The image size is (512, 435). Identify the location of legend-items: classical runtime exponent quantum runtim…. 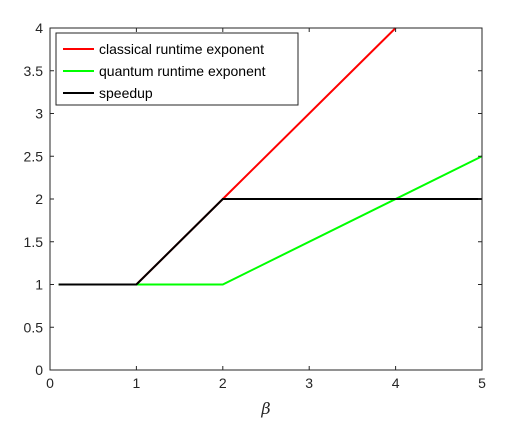
(164, 71).